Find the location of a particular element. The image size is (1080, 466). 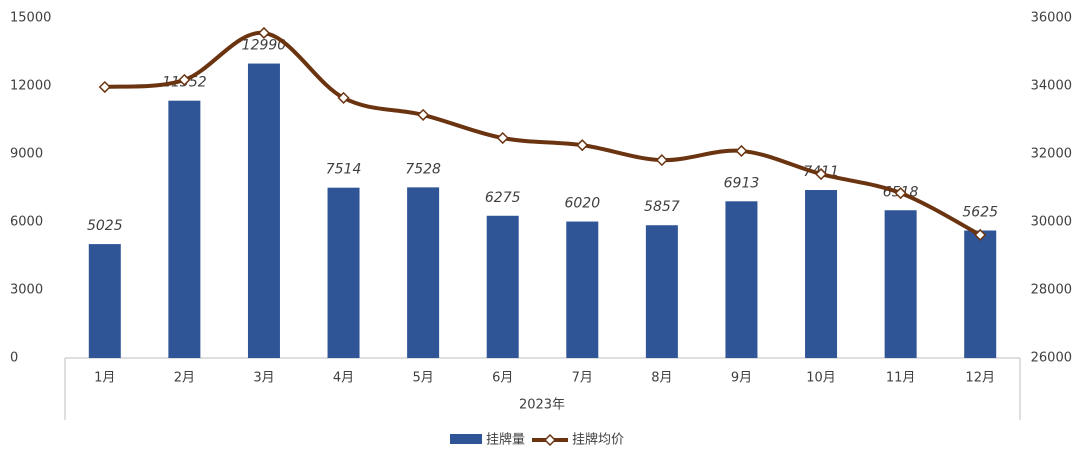

x-tick-label: 9月 is located at coordinates (741, 378).